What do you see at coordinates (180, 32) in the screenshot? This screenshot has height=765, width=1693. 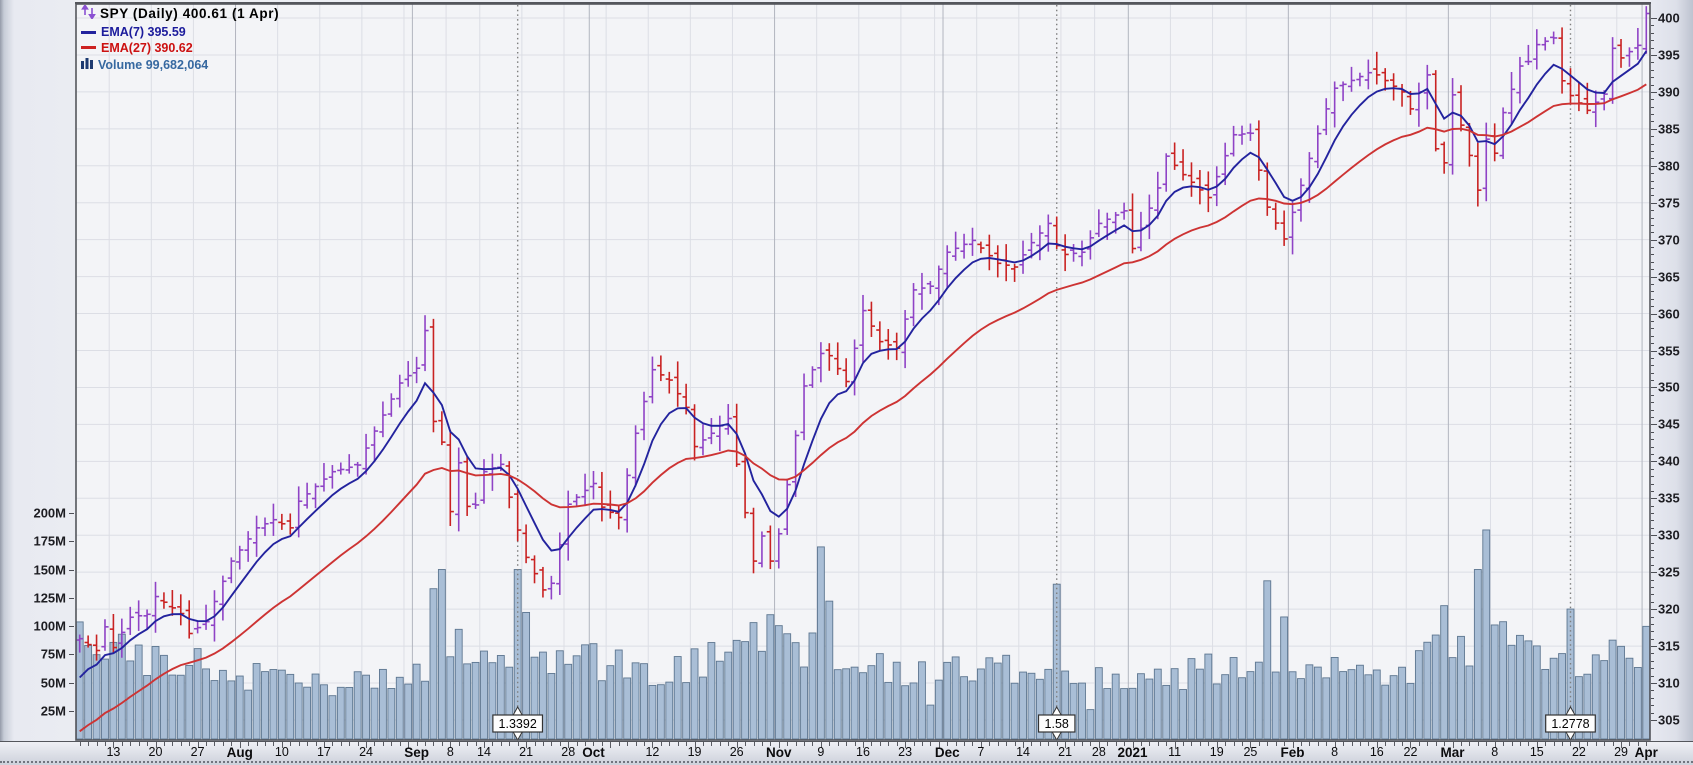 I see `legend-ema7-row: EMA(7) 395.59` at bounding box center [180, 32].